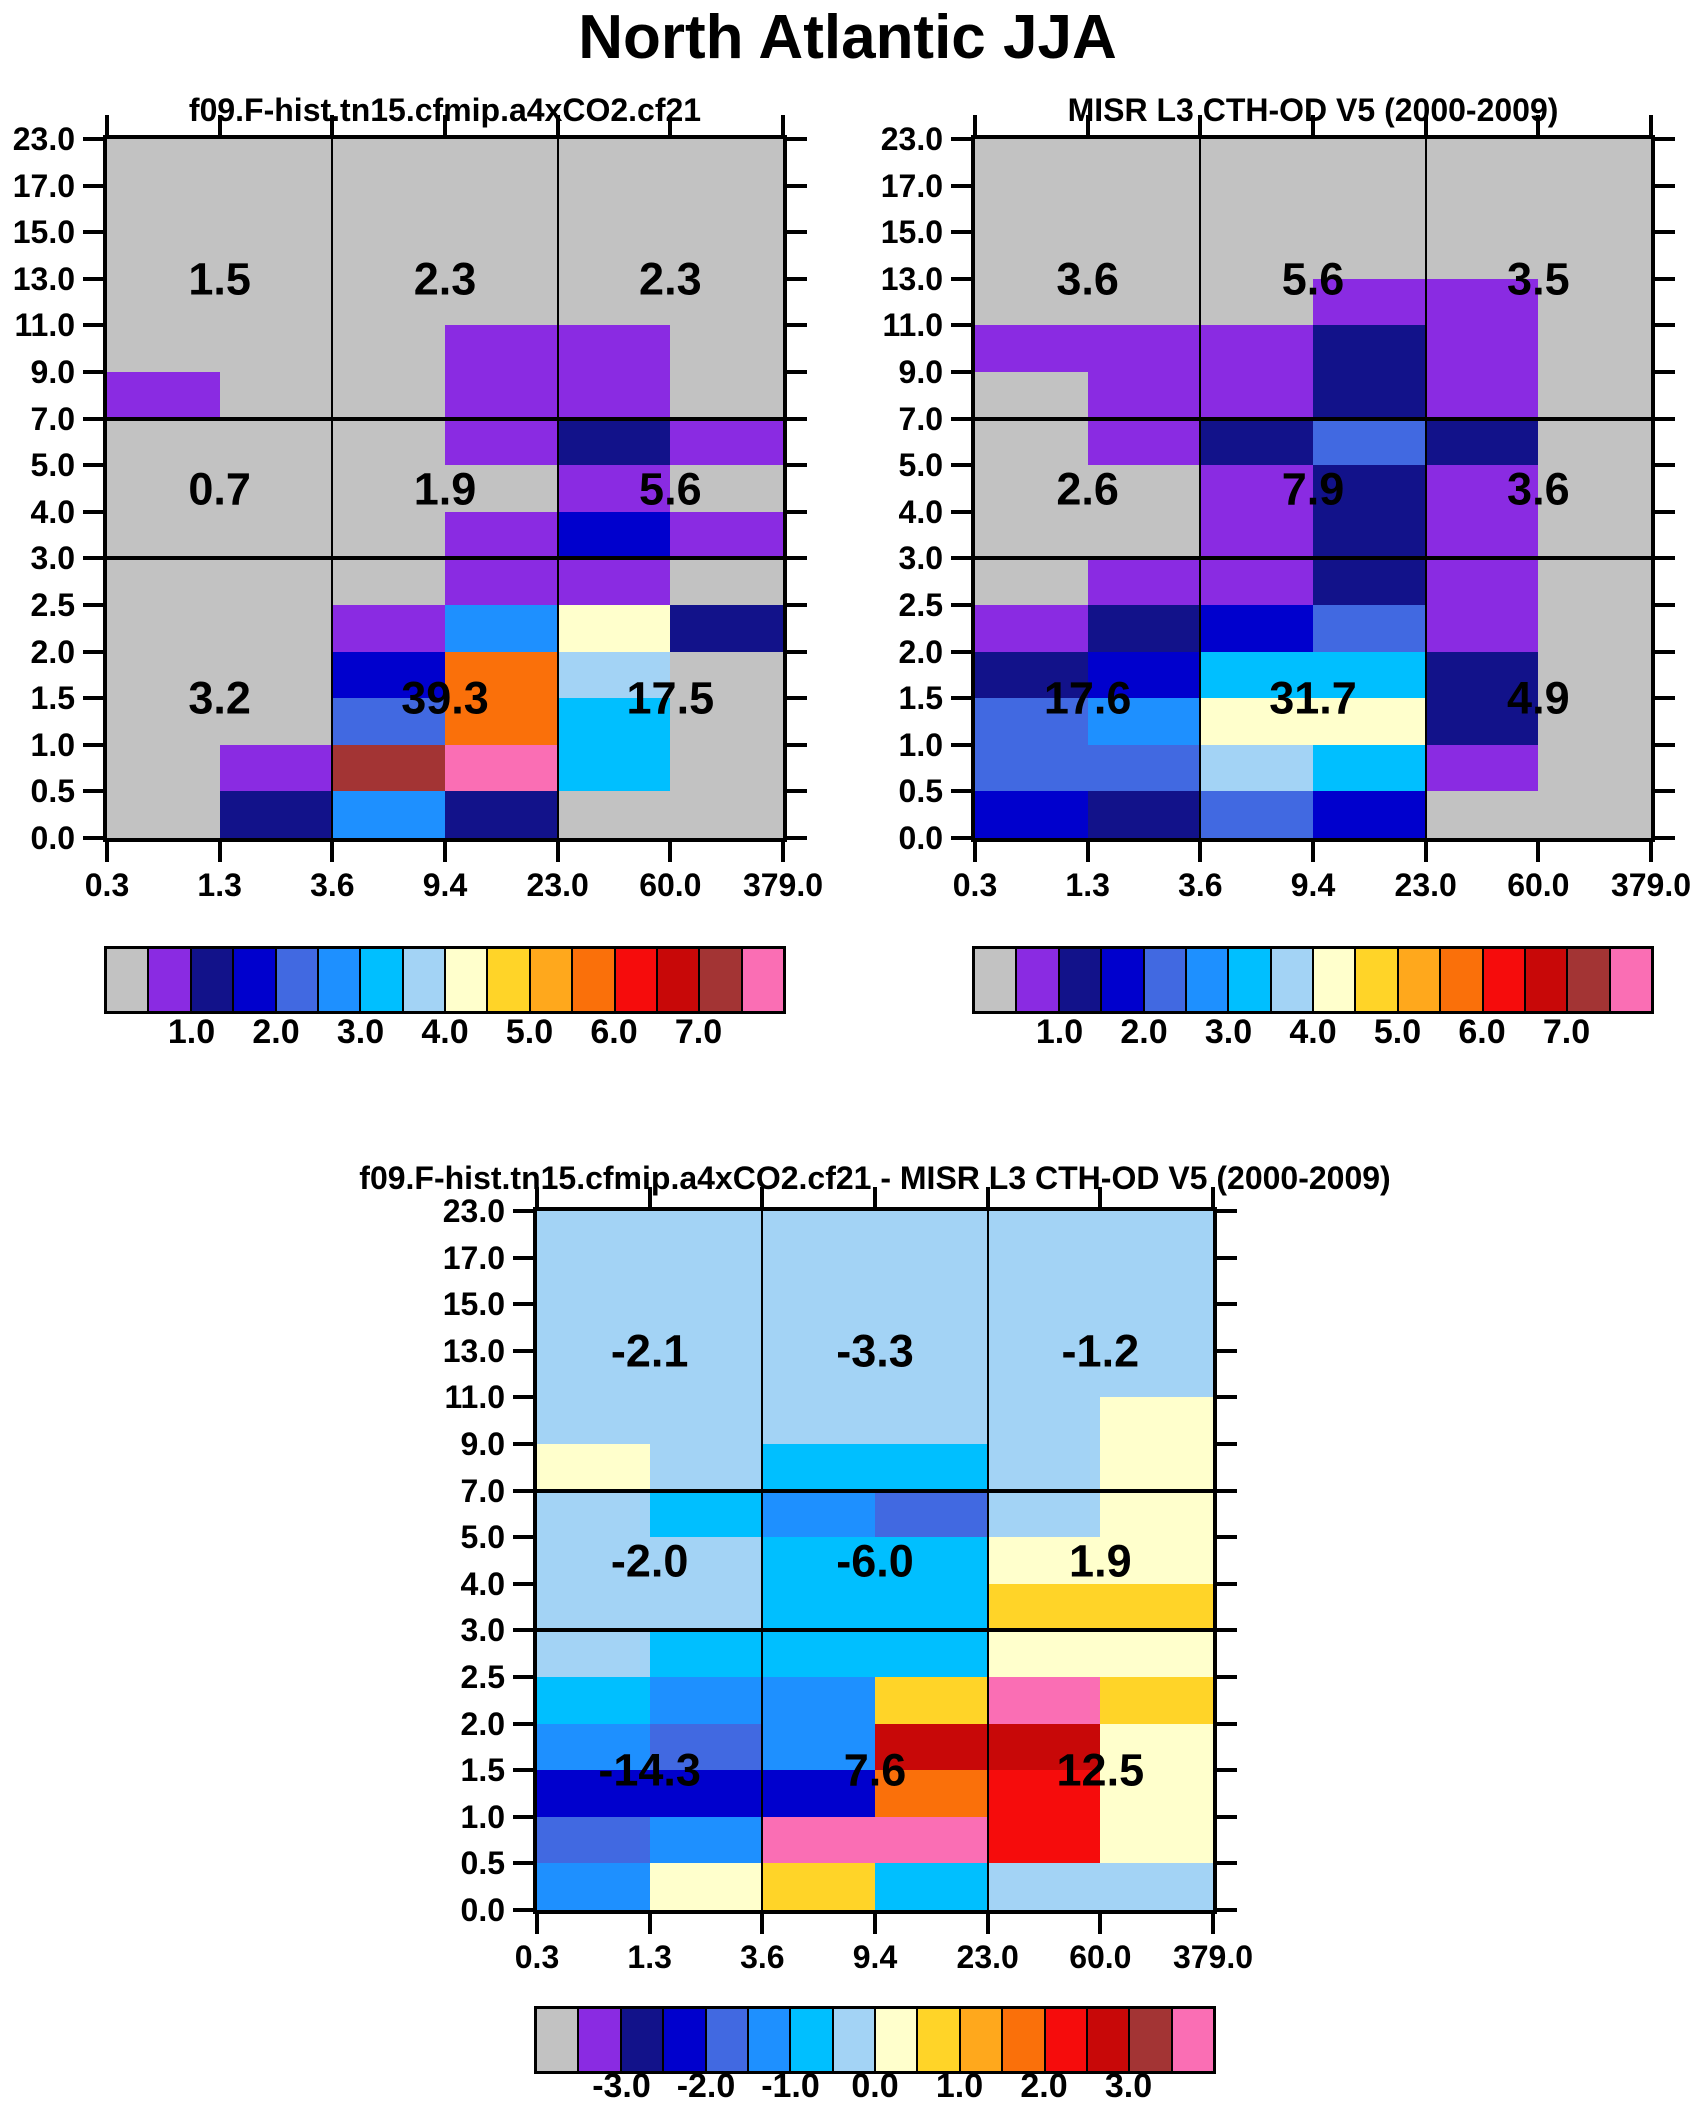  I want to click on x-tick-label: 0.3, so click(537, 1957).